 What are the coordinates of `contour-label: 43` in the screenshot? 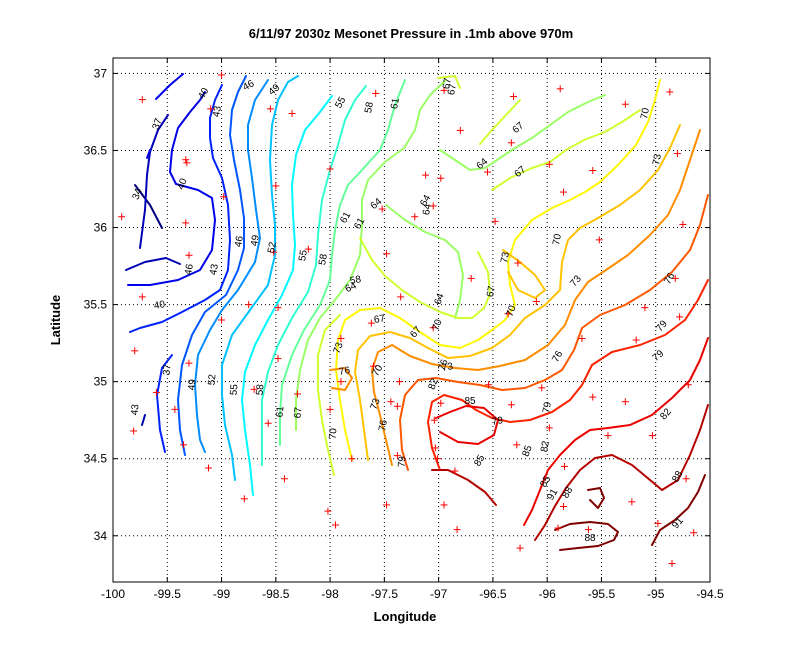 It's located at (217, 111).